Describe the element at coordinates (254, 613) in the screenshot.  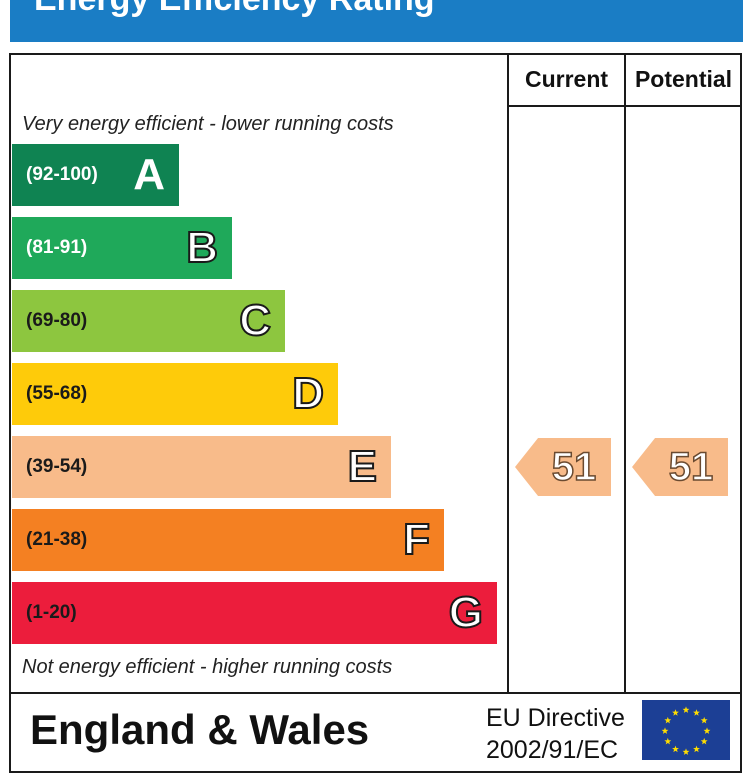
I see `band-g: (1-20) G` at that location.